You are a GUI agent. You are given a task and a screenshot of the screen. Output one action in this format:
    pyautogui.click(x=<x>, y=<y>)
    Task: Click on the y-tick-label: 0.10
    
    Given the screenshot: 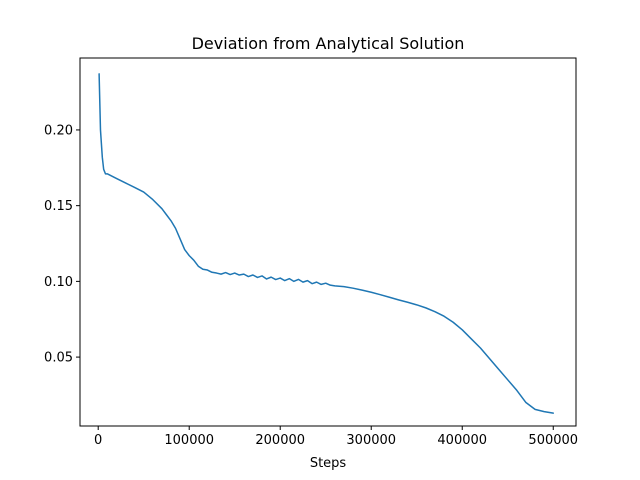 What is the action you would take?
    pyautogui.click(x=58, y=282)
    